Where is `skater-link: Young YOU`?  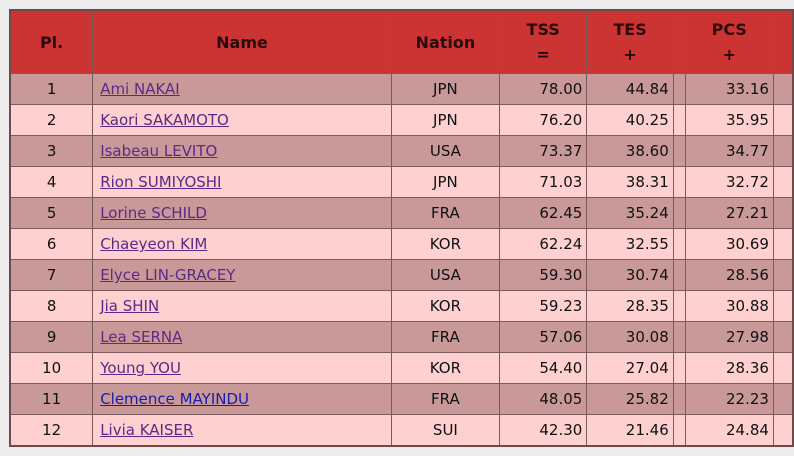
skater-link: Young YOU is located at coordinates (140, 368).